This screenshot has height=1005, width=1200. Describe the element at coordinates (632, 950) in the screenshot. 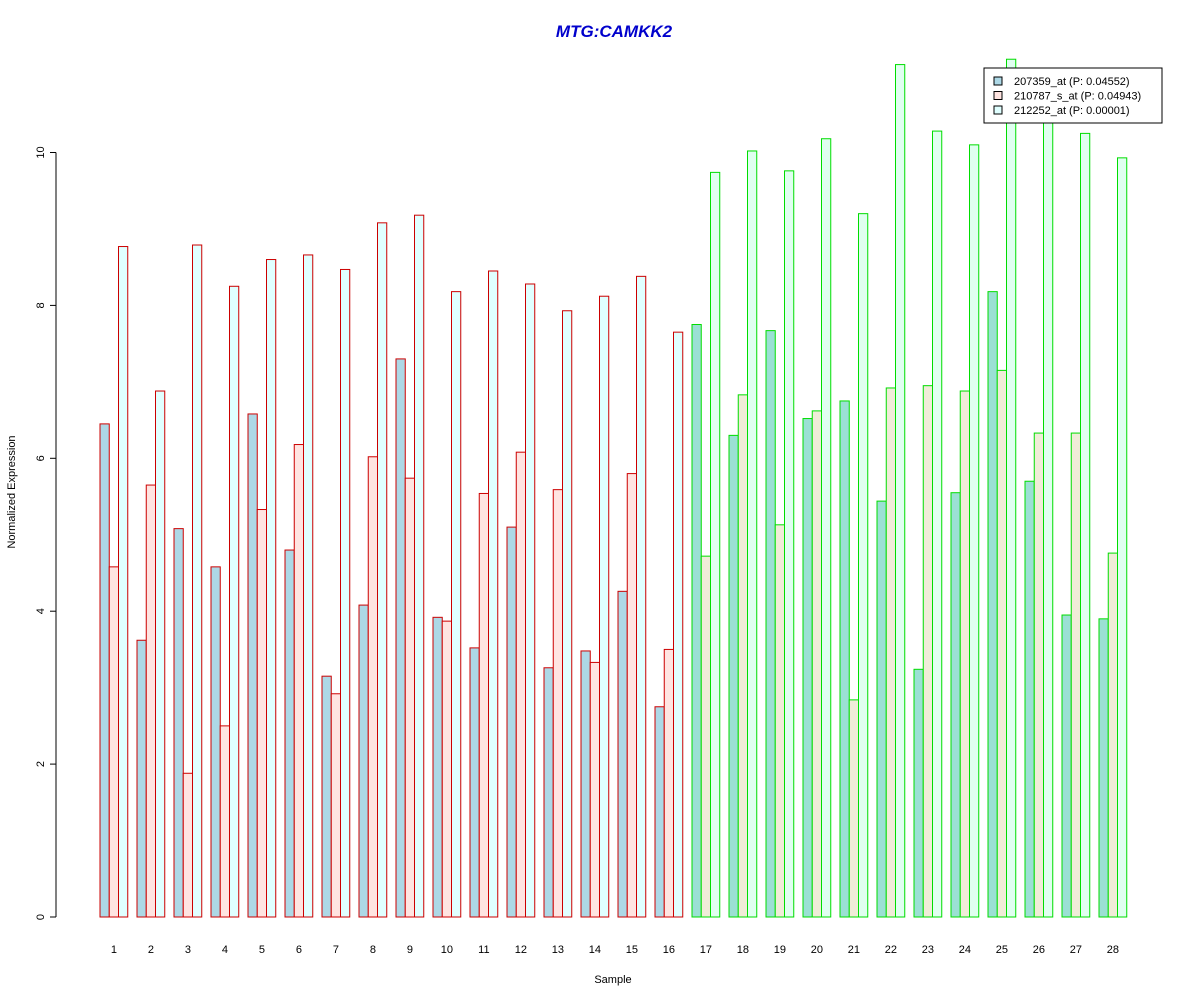

I see `x-tick-label: 15` at that location.